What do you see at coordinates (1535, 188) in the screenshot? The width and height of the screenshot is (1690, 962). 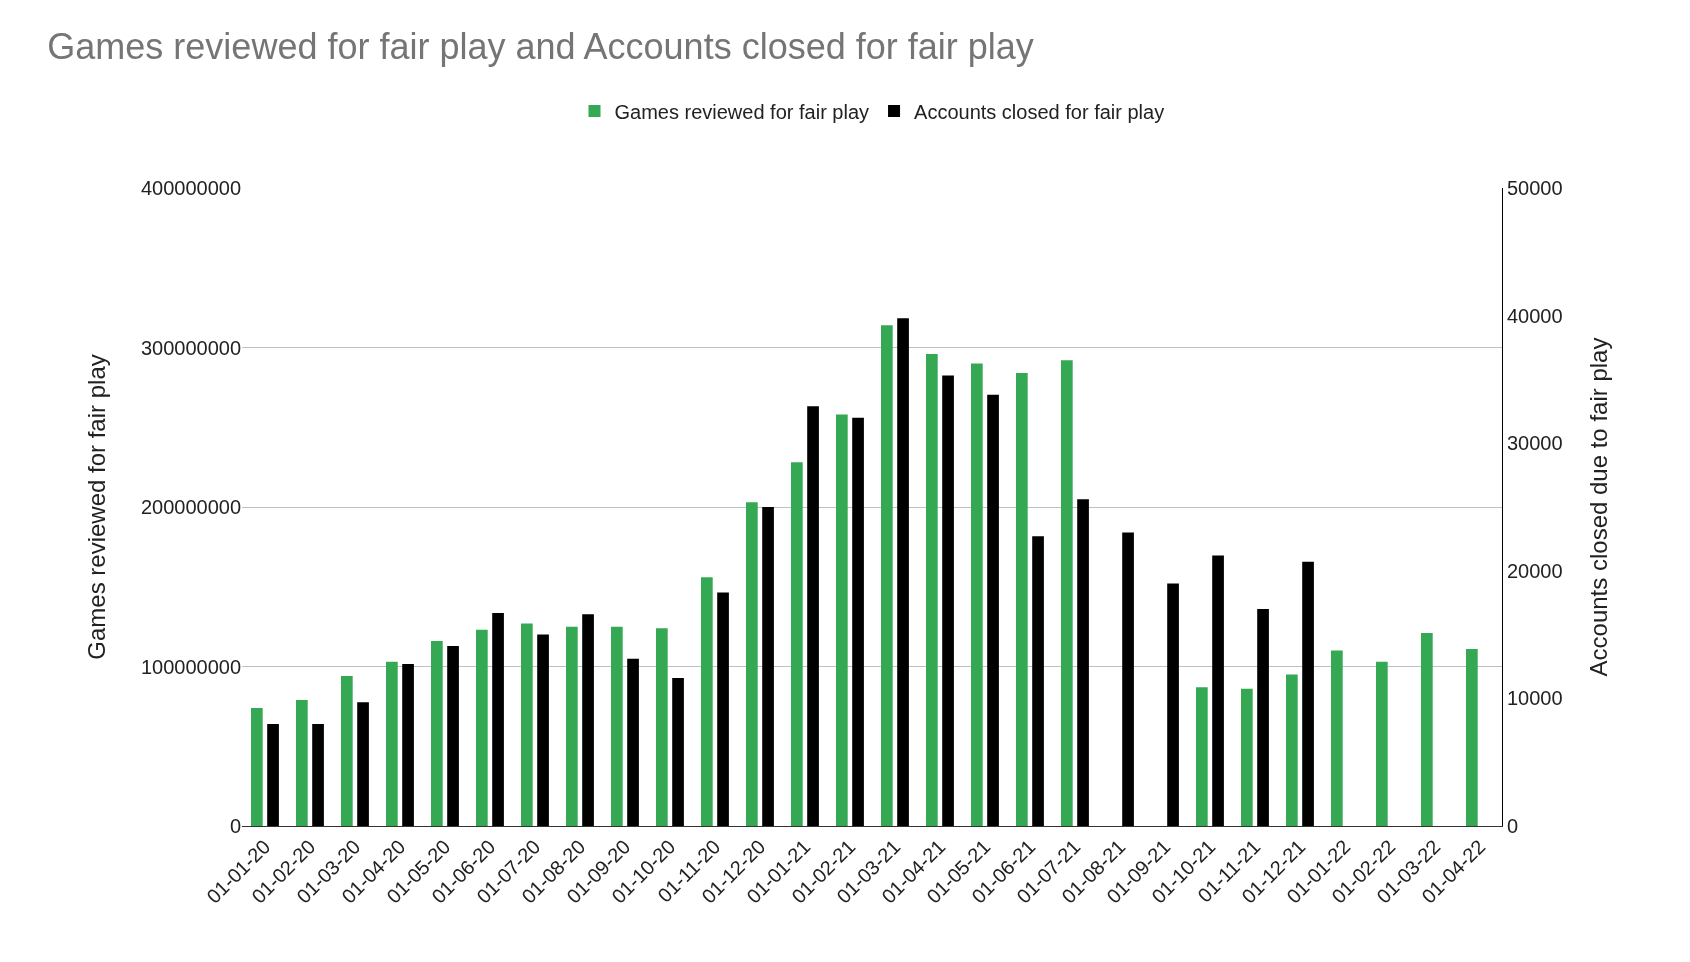 I see `y2-tick-label: 50000` at bounding box center [1535, 188].